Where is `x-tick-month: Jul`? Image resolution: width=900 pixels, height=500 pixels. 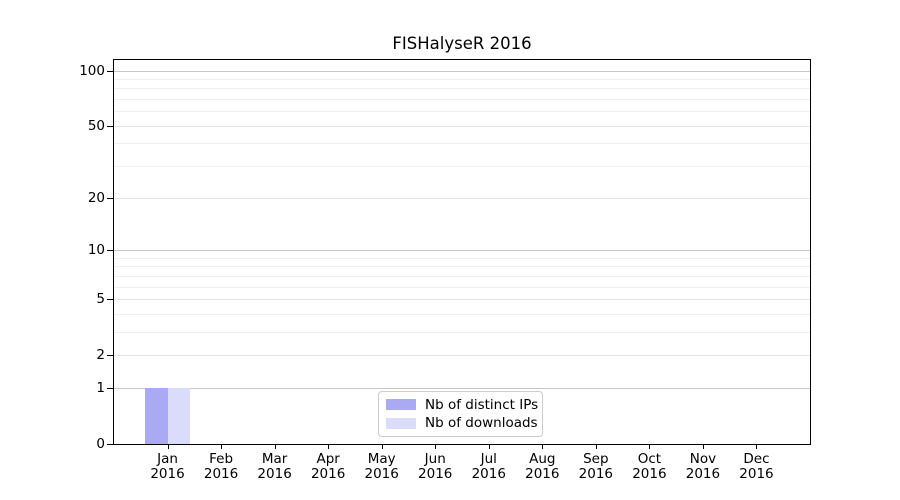
x-tick-month: Jul is located at coordinates (488, 459).